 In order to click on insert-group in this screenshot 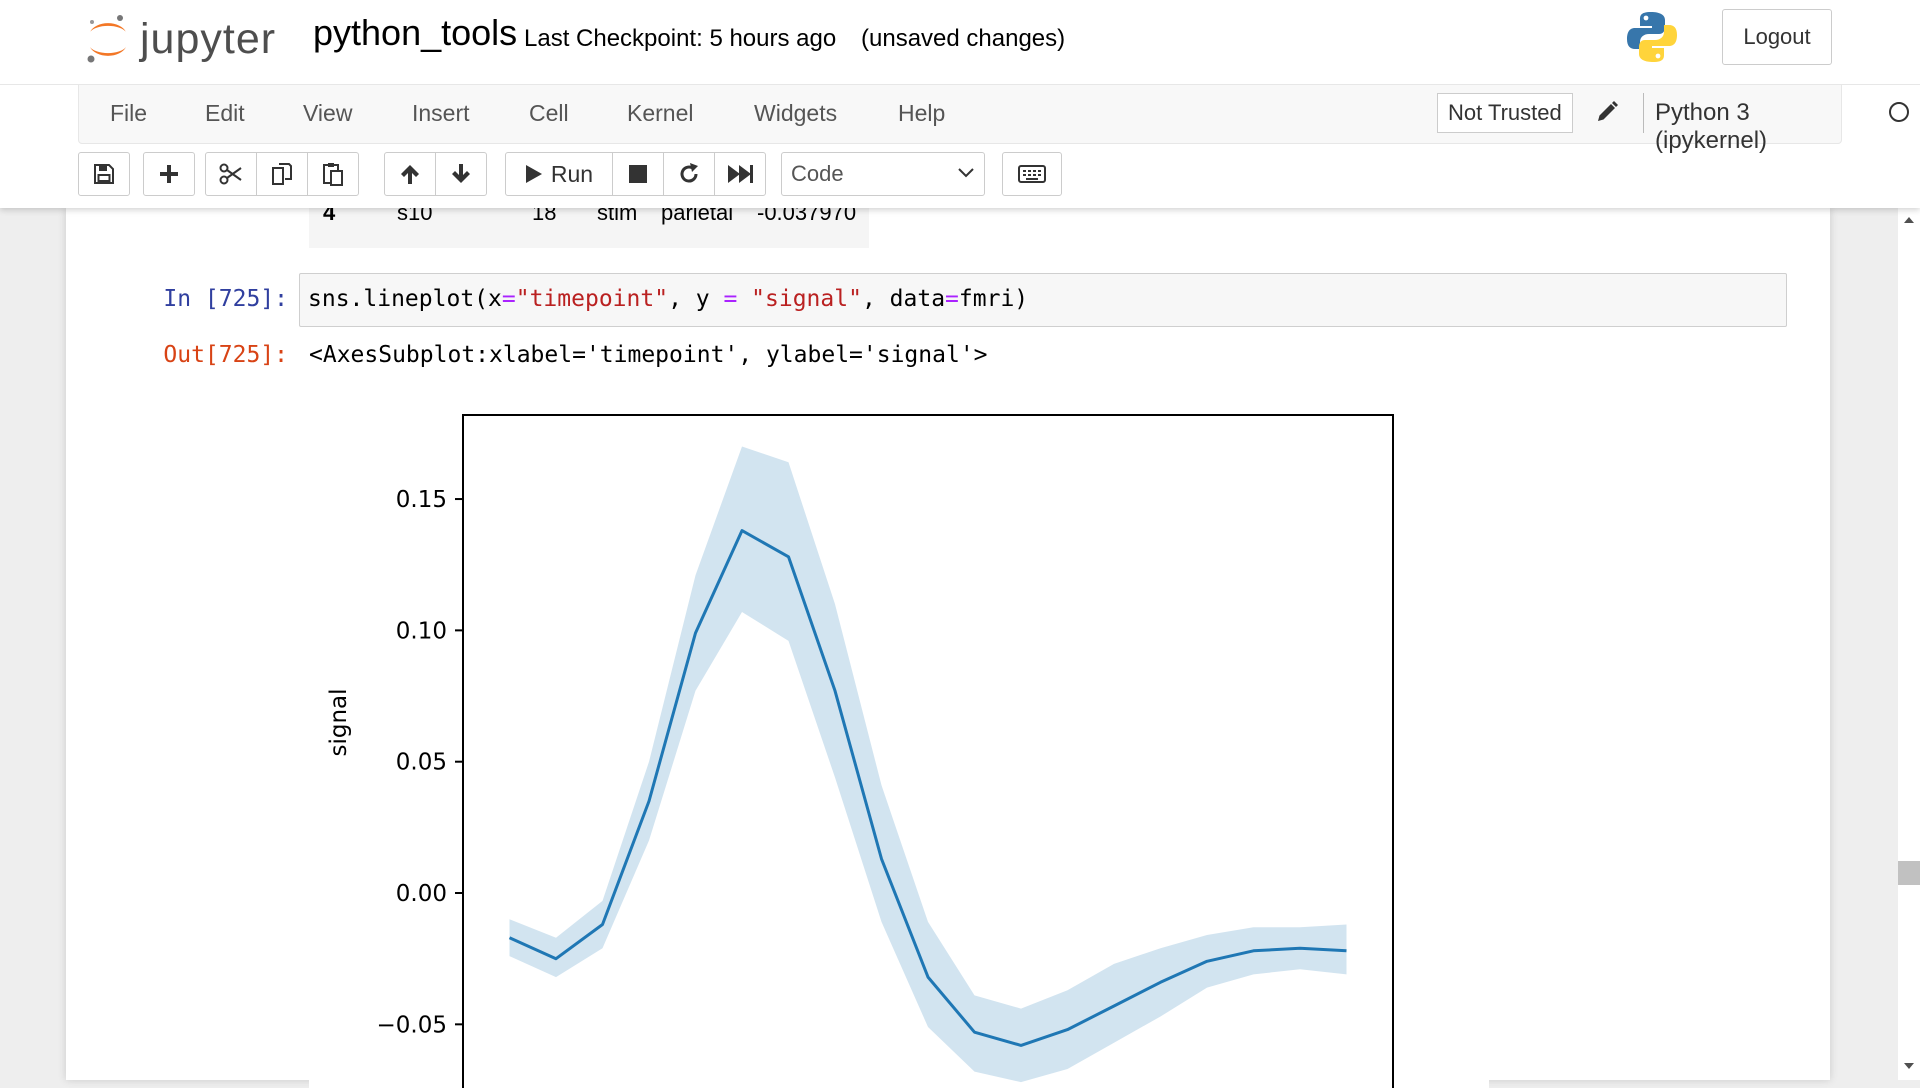, I will do `click(169, 174)`.